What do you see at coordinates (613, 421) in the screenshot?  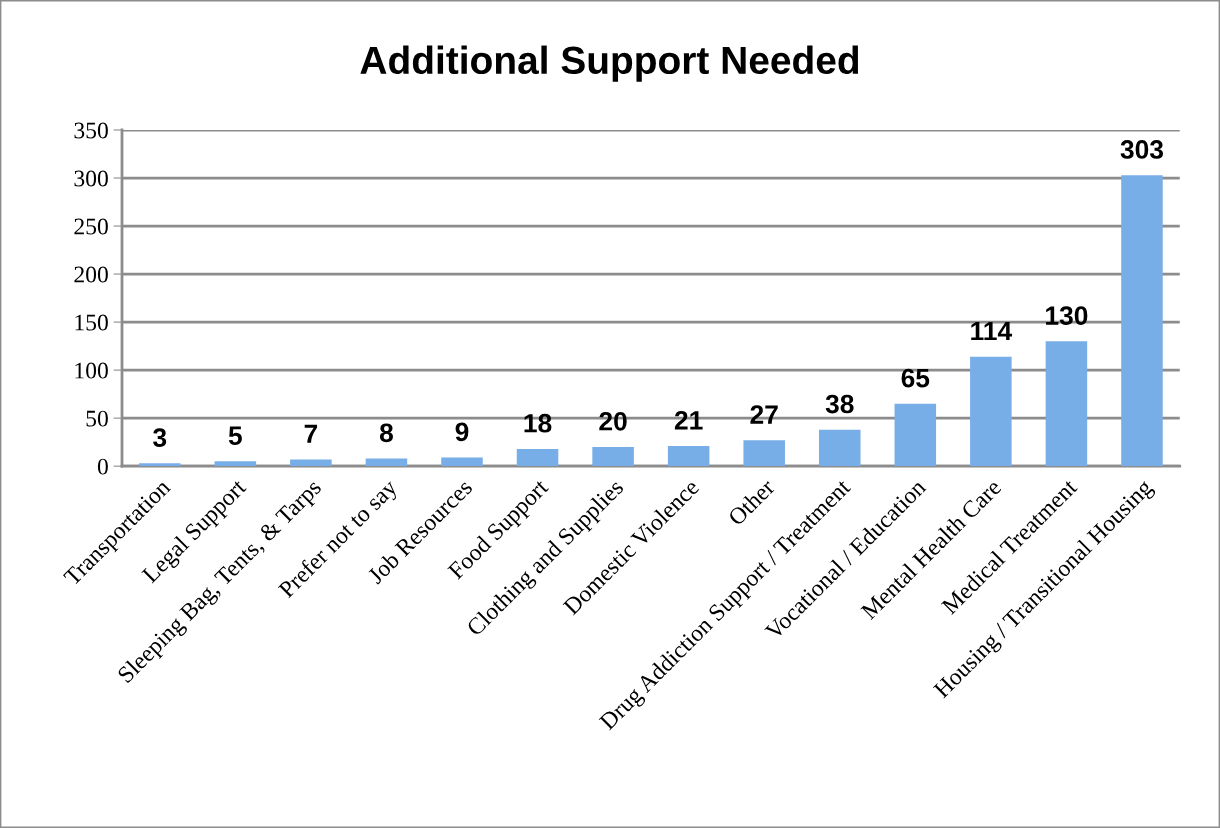 I see `data-label: 20` at bounding box center [613, 421].